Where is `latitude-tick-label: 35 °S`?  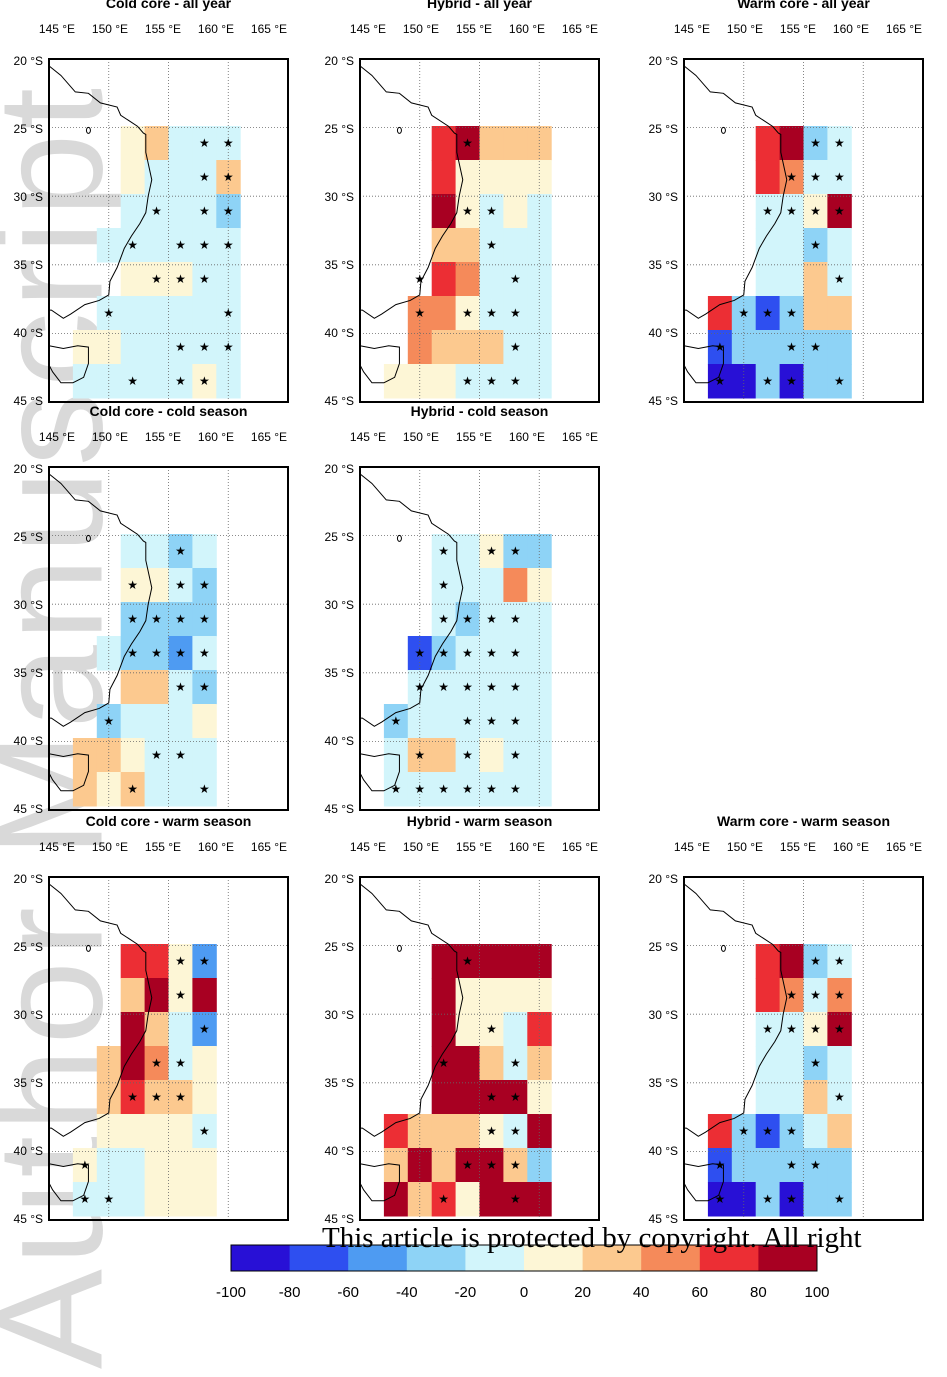 latitude-tick-label: 35 °S is located at coordinates (663, 1083).